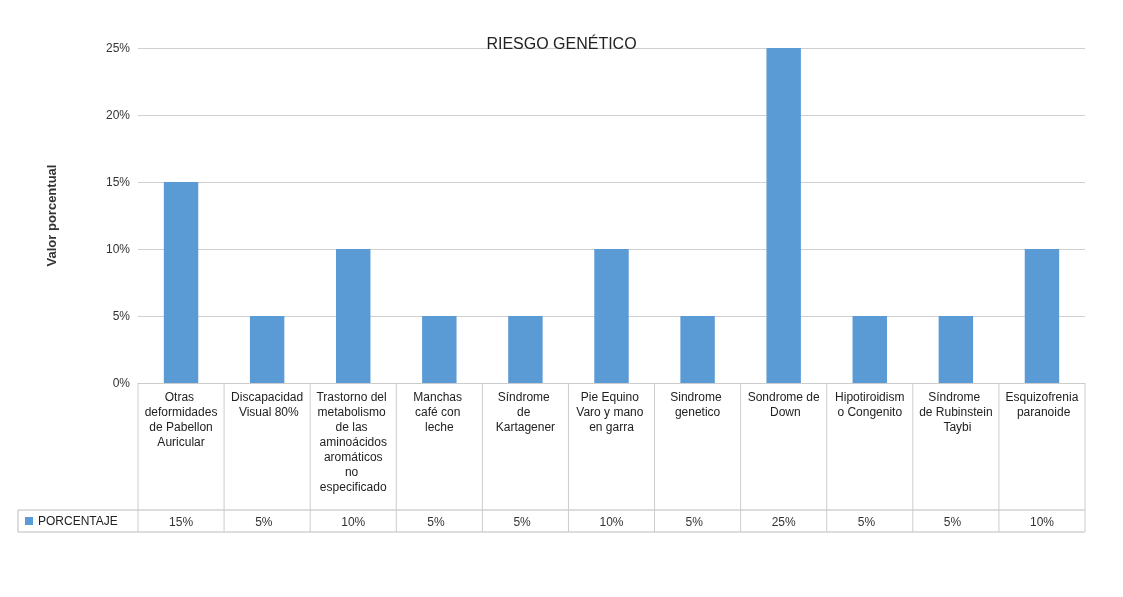  Describe the element at coordinates (561, 42) in the screenshot. I see `chart-title: RIESGO GENÉTICO` at that location.